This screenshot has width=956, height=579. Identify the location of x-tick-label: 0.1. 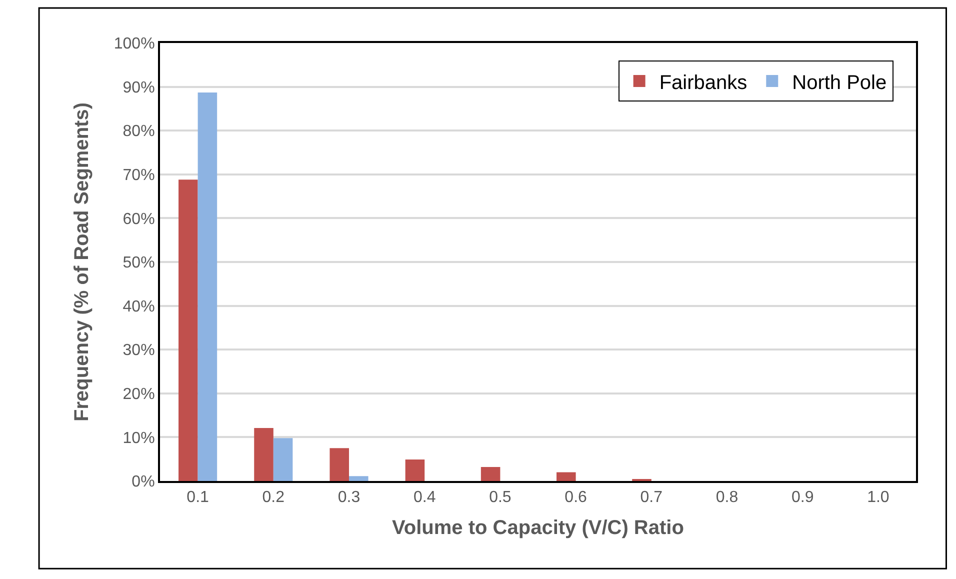
(198, 497).